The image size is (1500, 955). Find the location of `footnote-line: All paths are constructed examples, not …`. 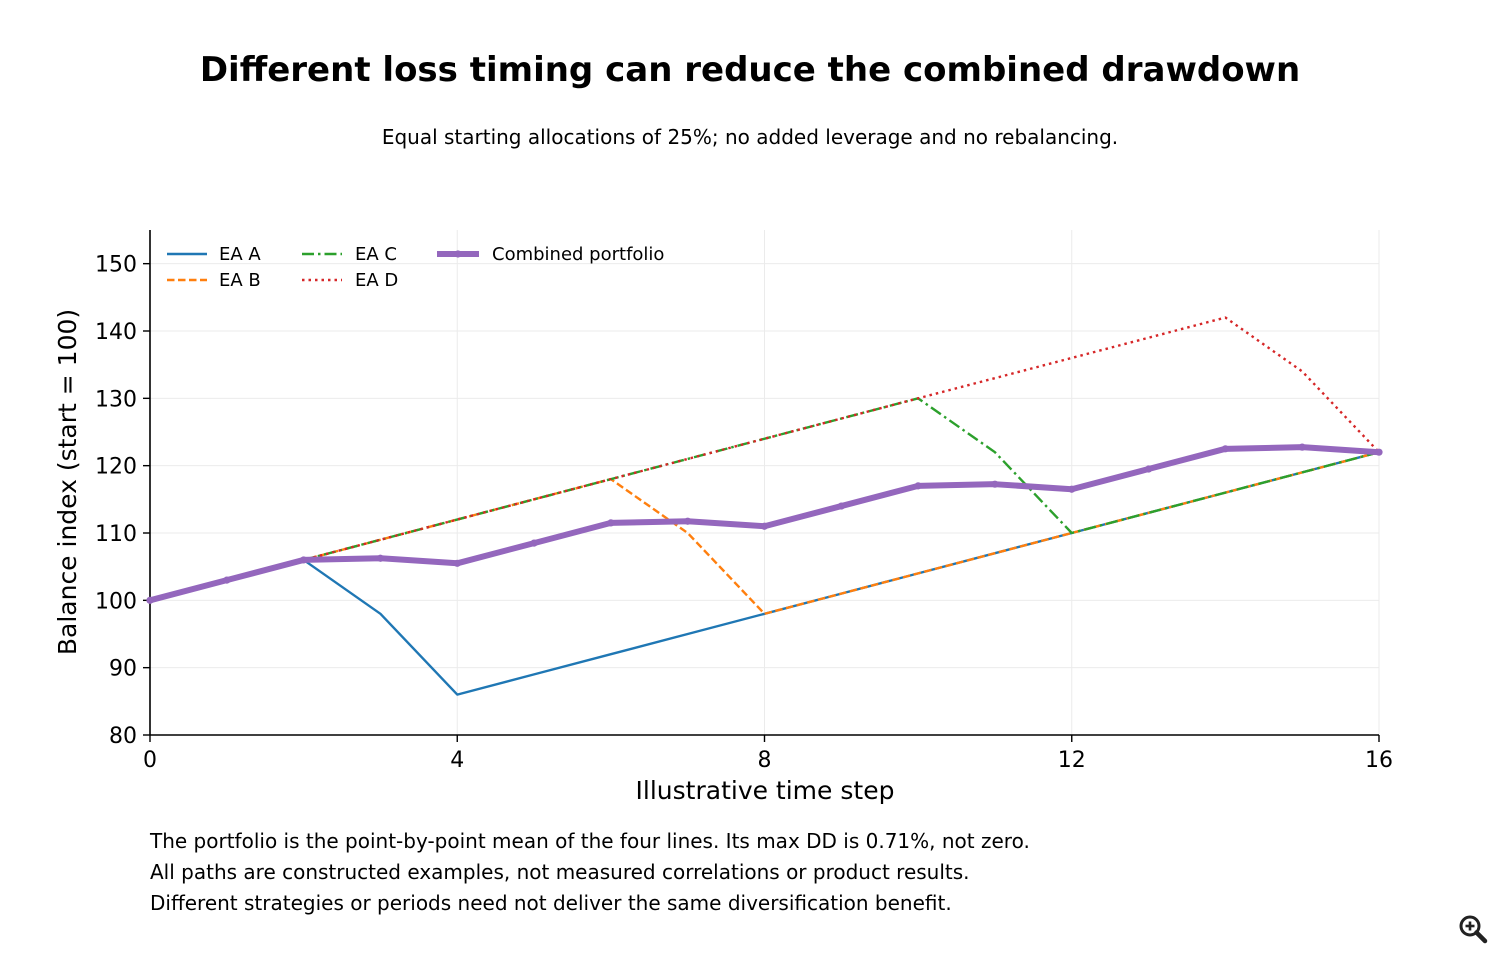

footnote-line: All paths are constructed examples, not … is located at coordinates (560, 872).